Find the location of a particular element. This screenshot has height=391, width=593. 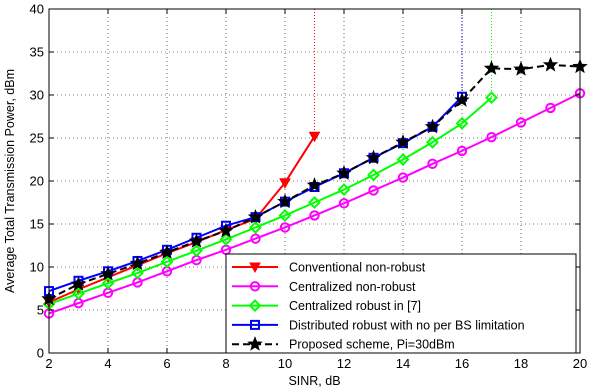

x-tick-label: 20 is located at coordinates (580, 363).